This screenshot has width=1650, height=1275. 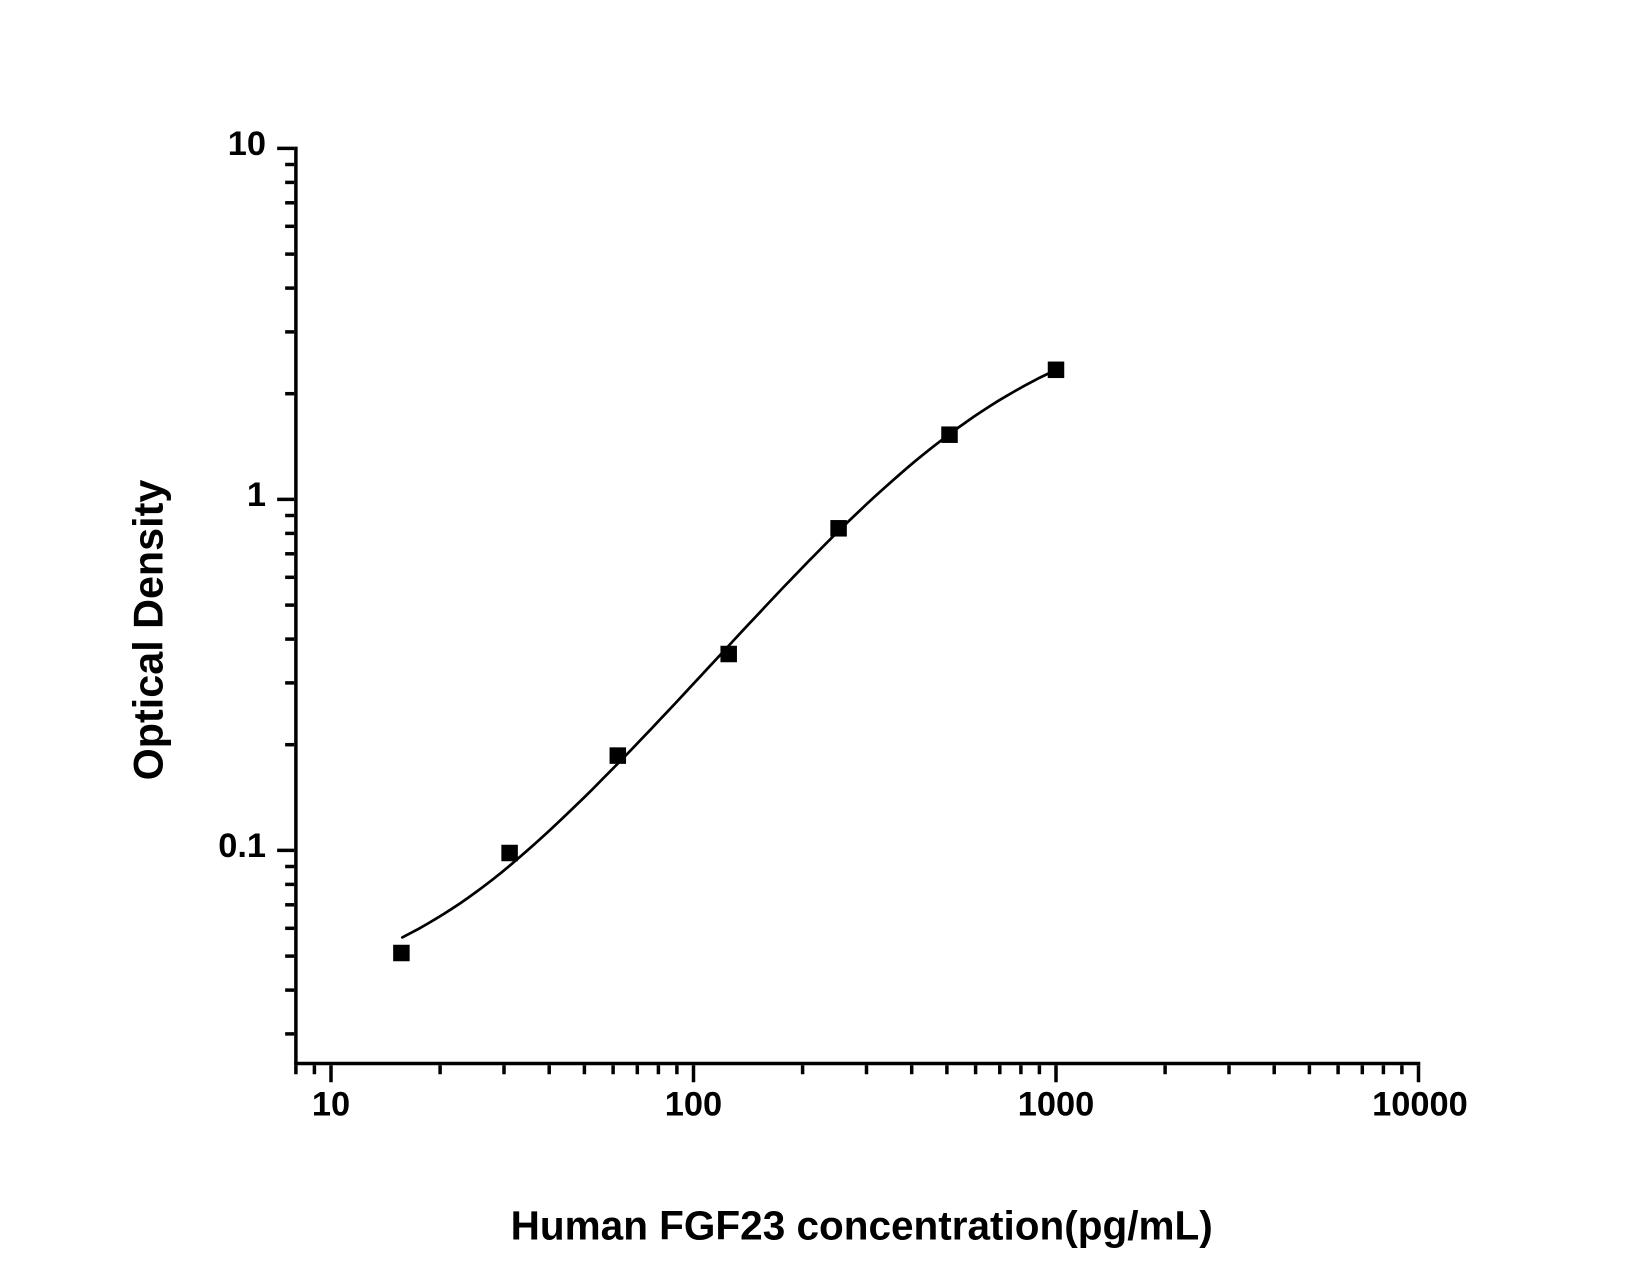 I want to click on svg-text:Human FGF23 concentration(pg/m: Human FGF23 concentration(pg/mL), so click(x=862, y=1226).